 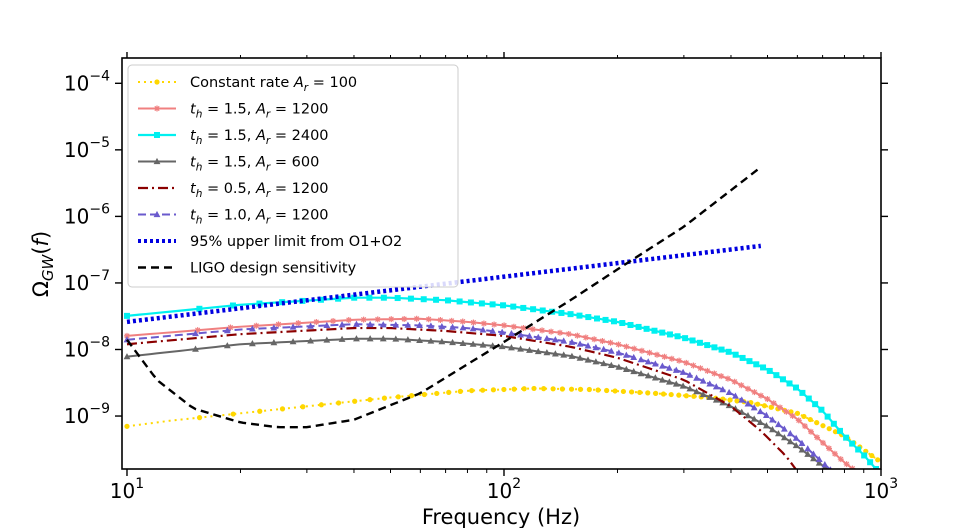 What do you see at coordinates (259, 137) in the screenshot?
I see `legend-label: th = 1.5, Ar = 2400` at bounding box center [259, 137].